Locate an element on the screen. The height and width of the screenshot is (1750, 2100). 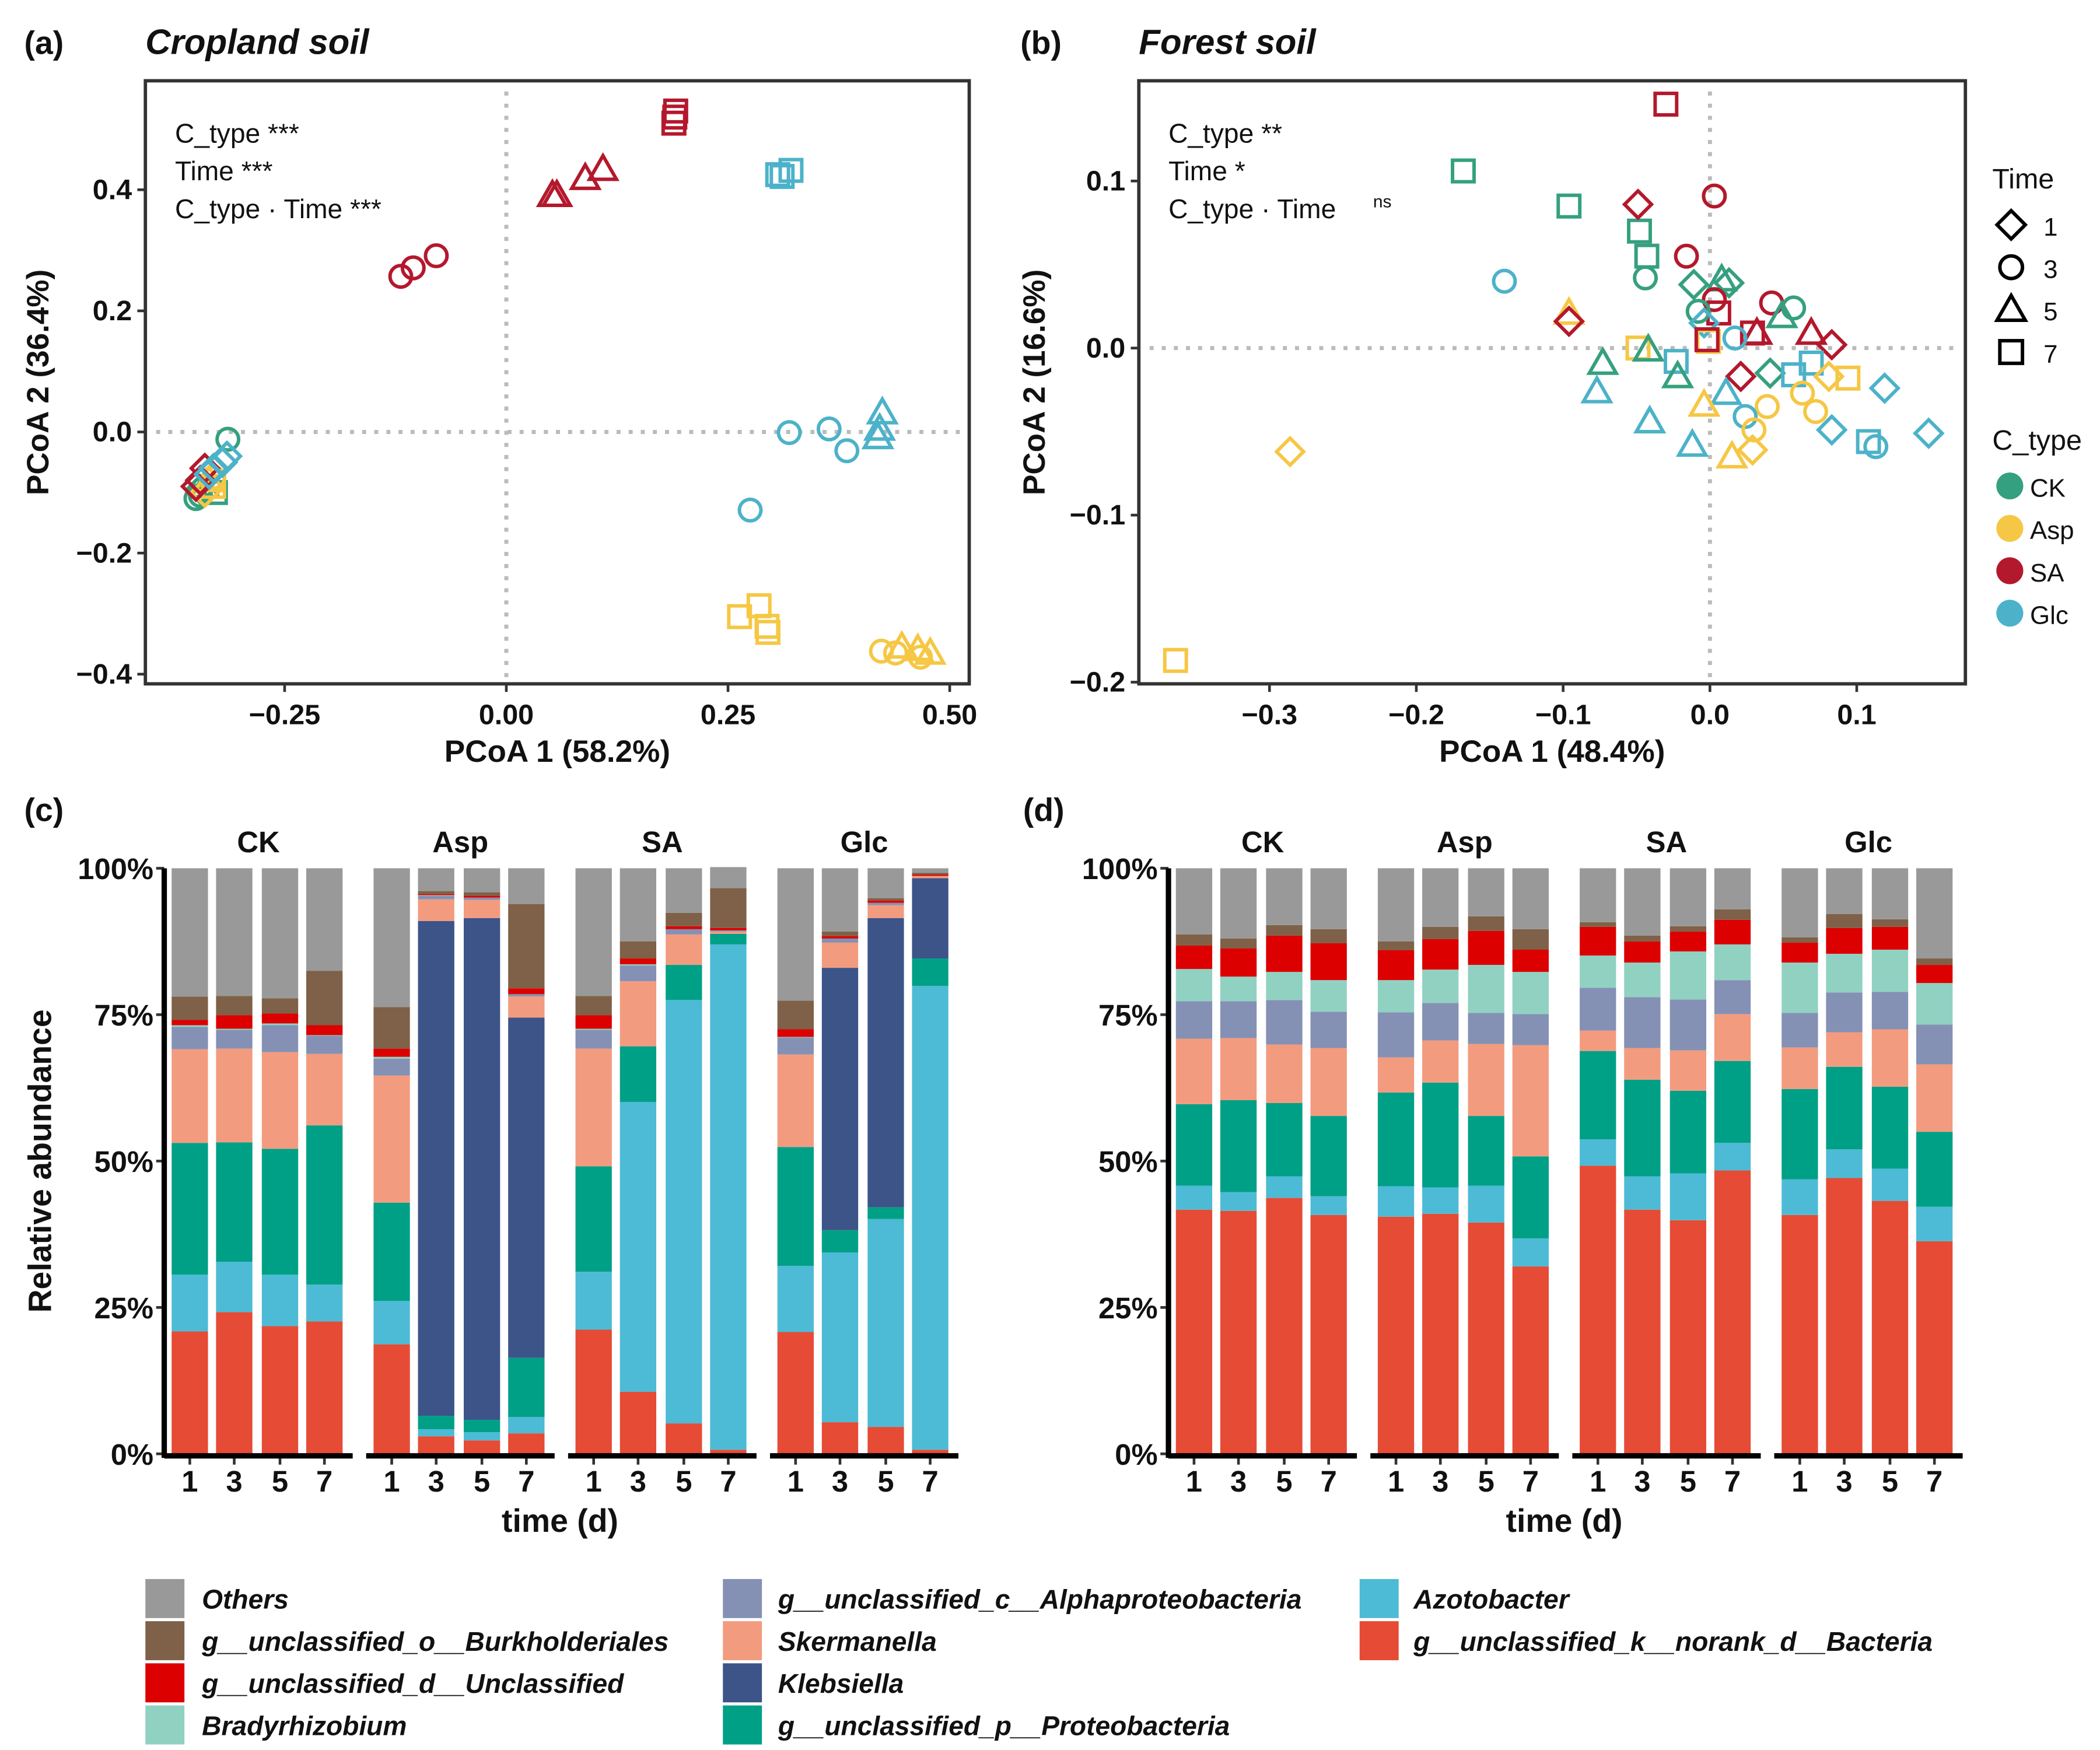
point-SA-day1 is located at coordinates (1831, 344).